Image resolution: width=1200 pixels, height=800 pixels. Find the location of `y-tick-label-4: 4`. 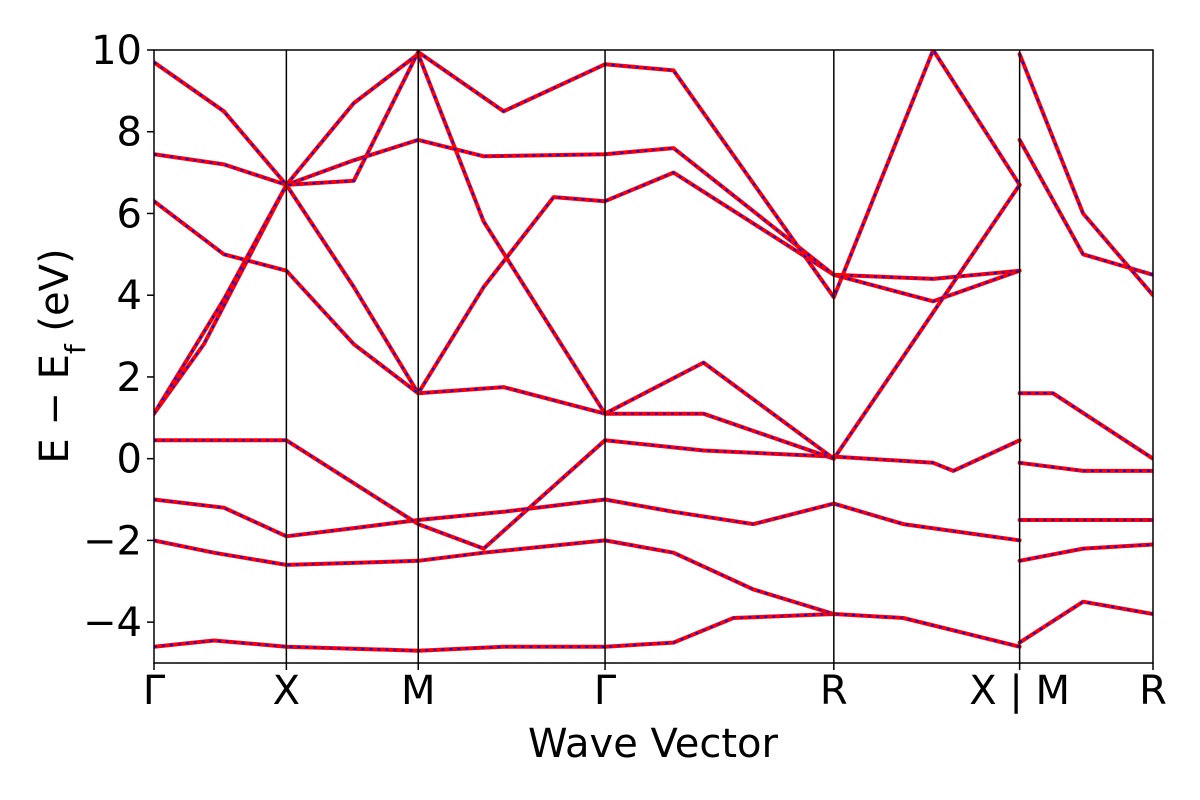

y-tick-label-4: 4 is located at coordinates (129, 296).